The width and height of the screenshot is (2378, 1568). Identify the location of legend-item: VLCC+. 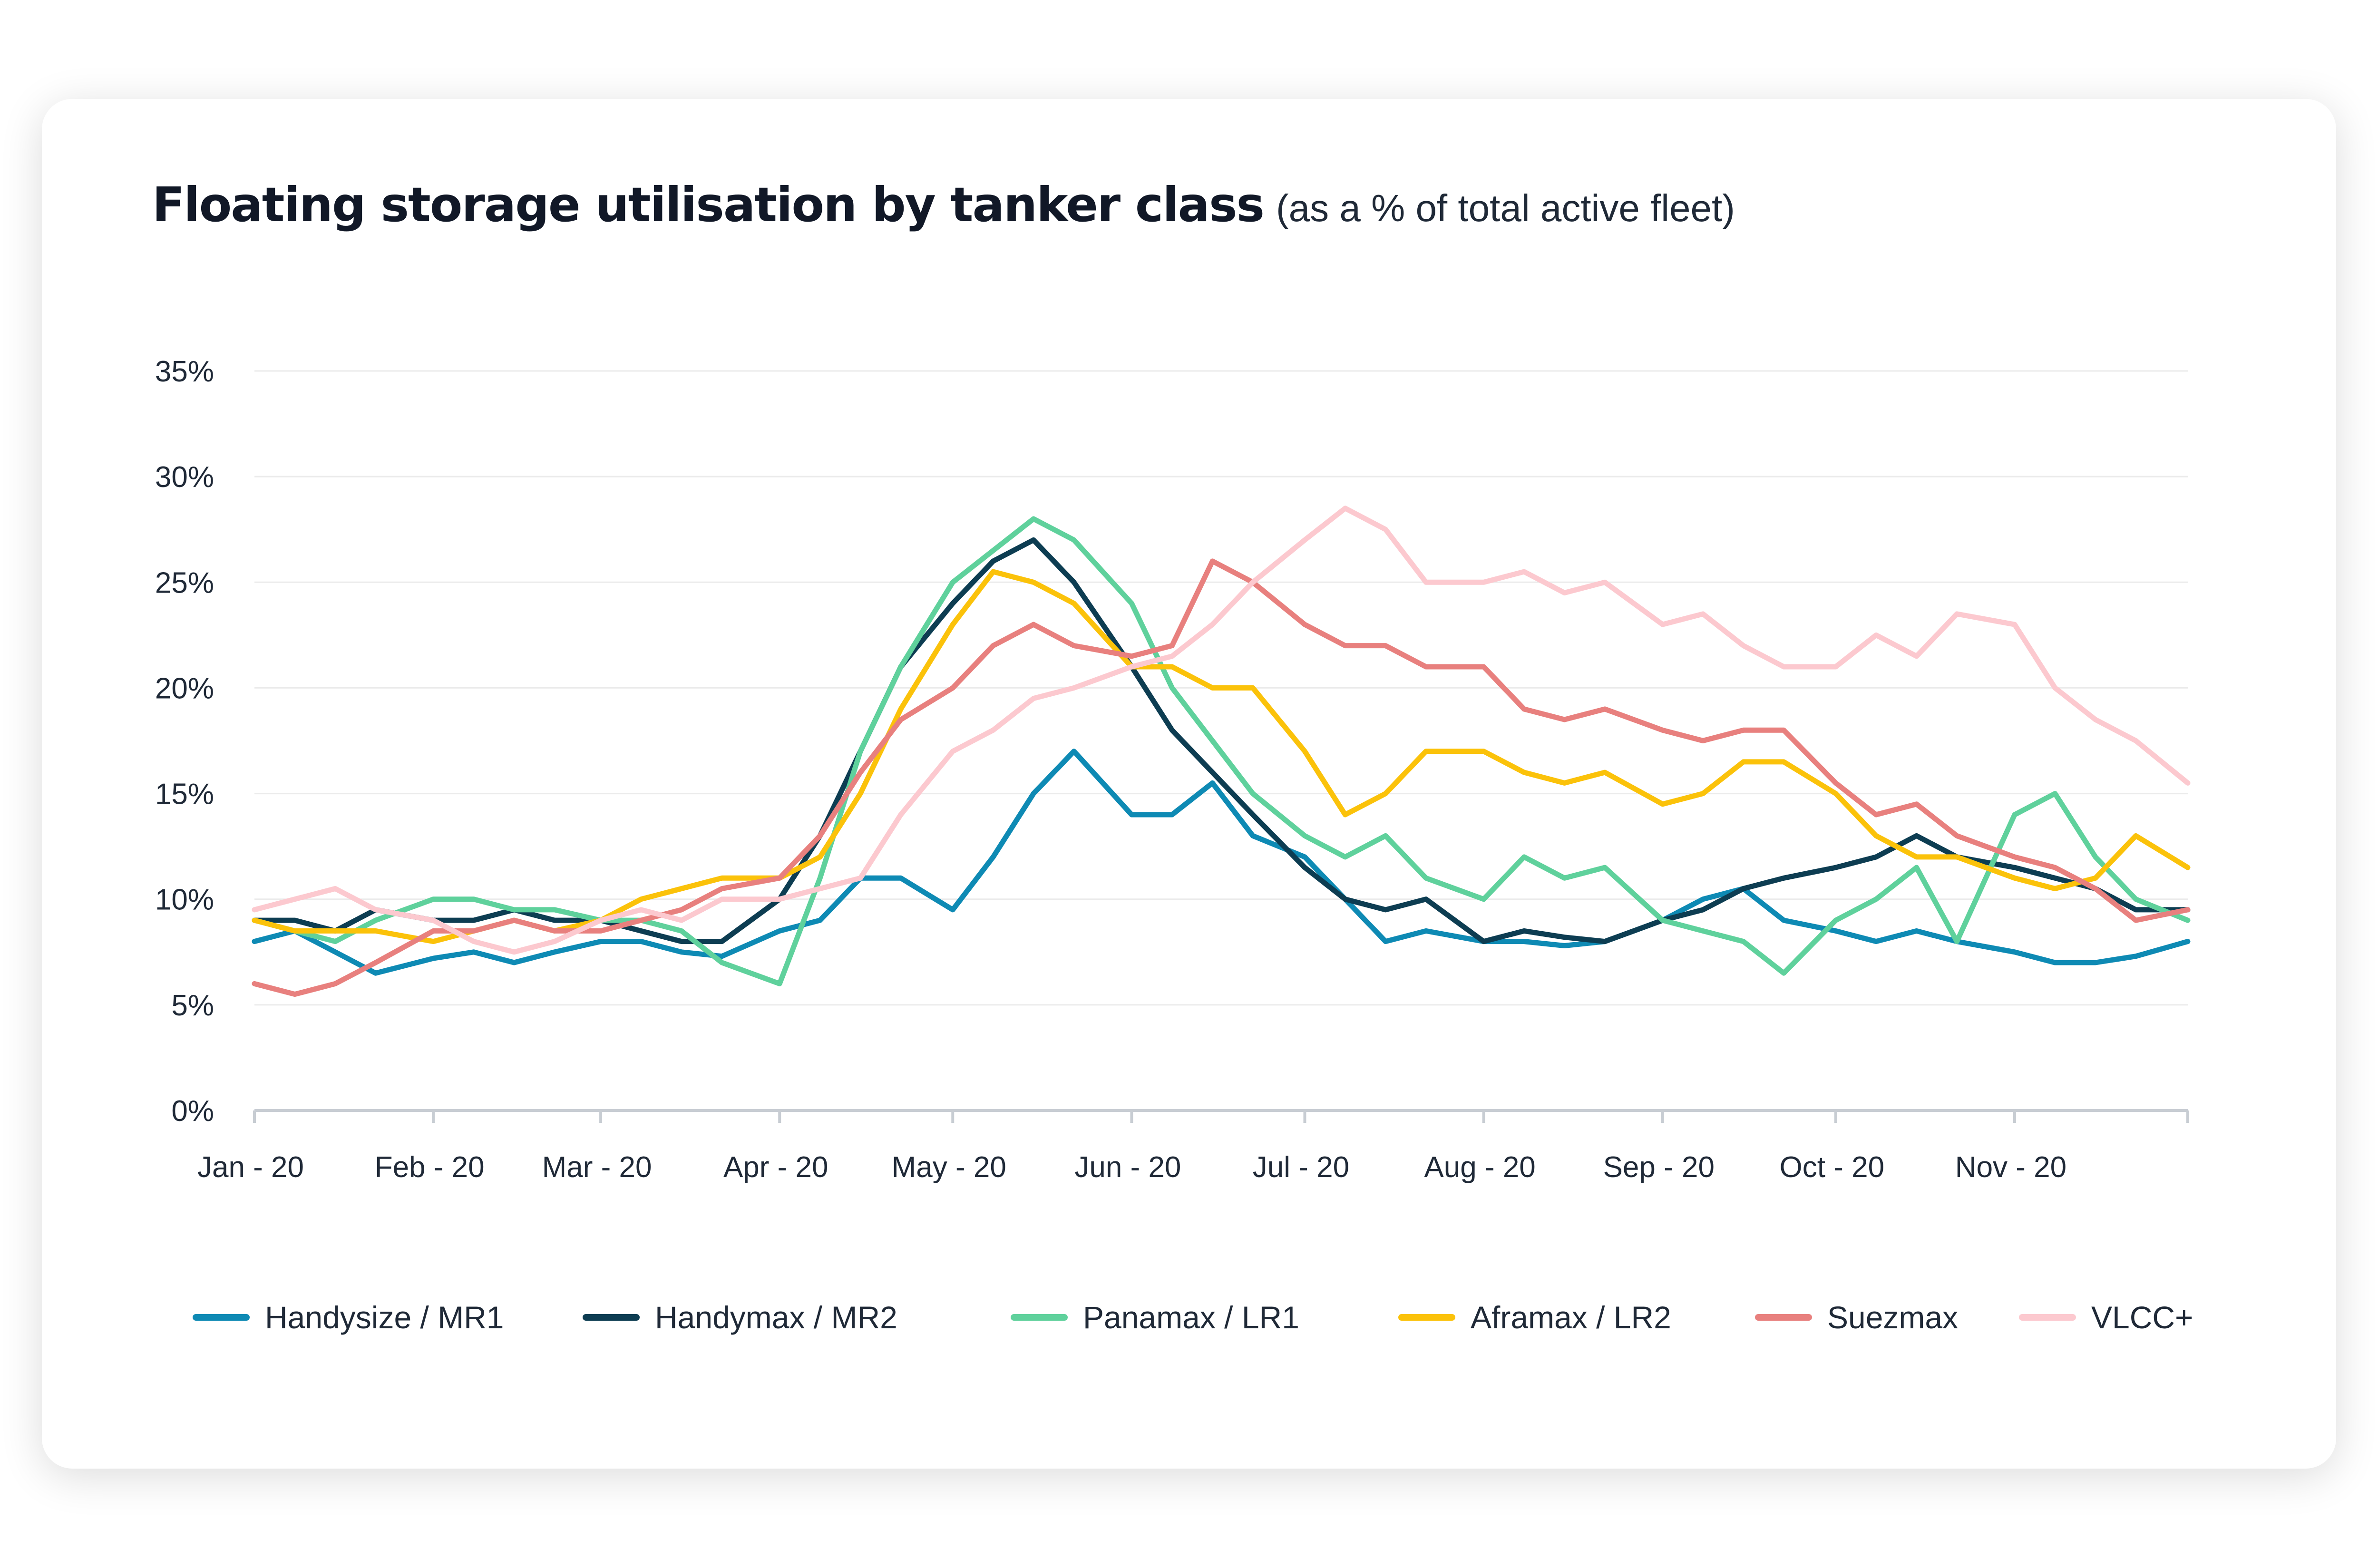
(2106, 1318).